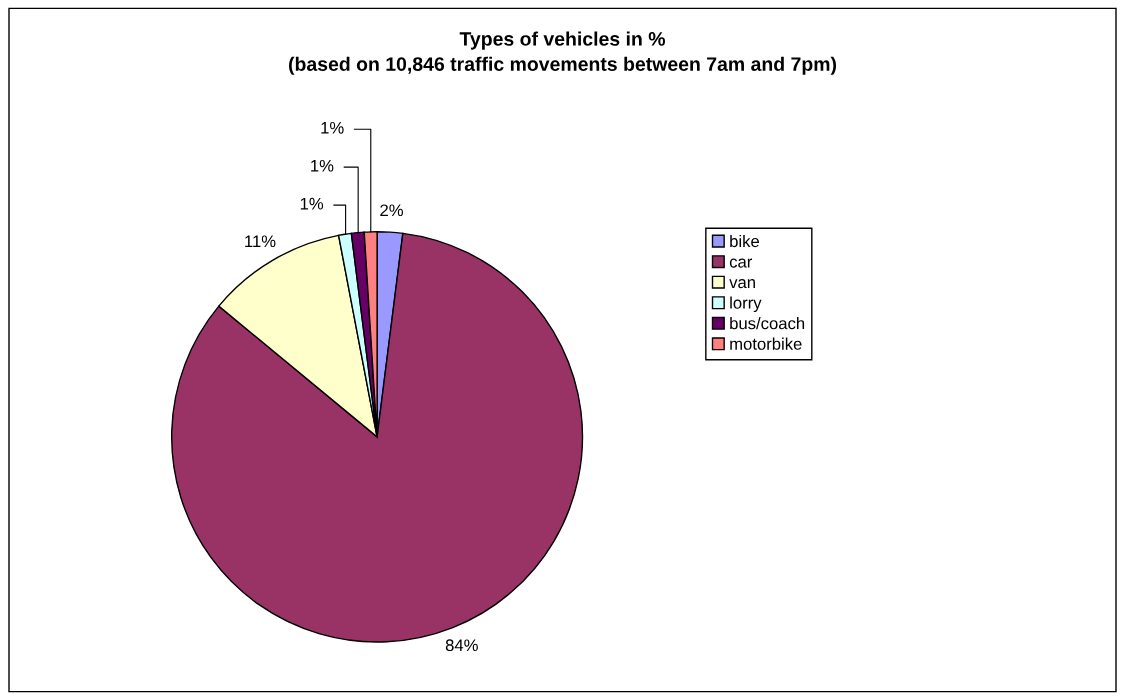 This screenshot has width=1125, height=700. I want to click on legend-label: car, so click(741, 263).